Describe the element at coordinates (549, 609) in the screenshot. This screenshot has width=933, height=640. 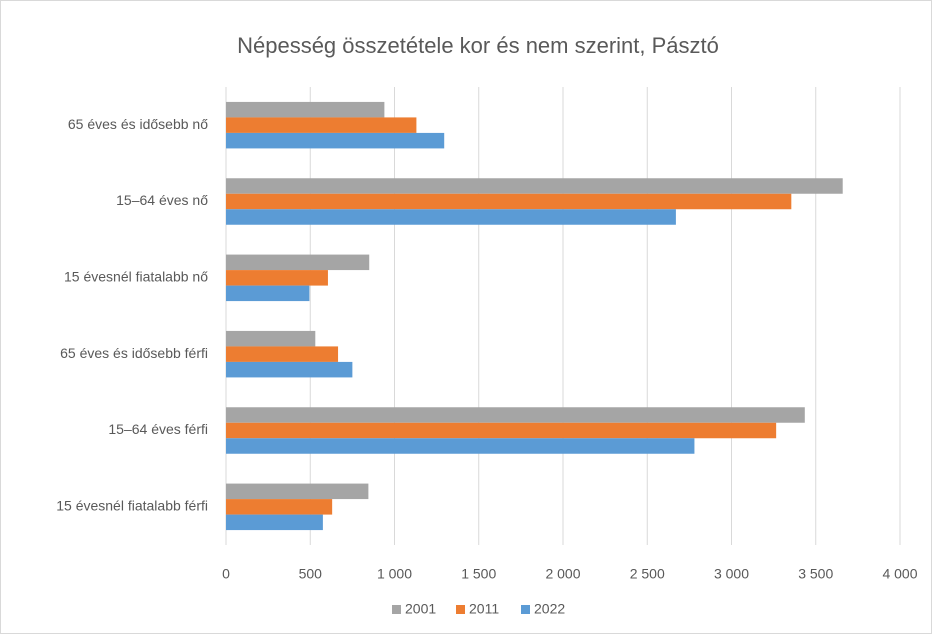
I see `legend-label: 2022` at that location.